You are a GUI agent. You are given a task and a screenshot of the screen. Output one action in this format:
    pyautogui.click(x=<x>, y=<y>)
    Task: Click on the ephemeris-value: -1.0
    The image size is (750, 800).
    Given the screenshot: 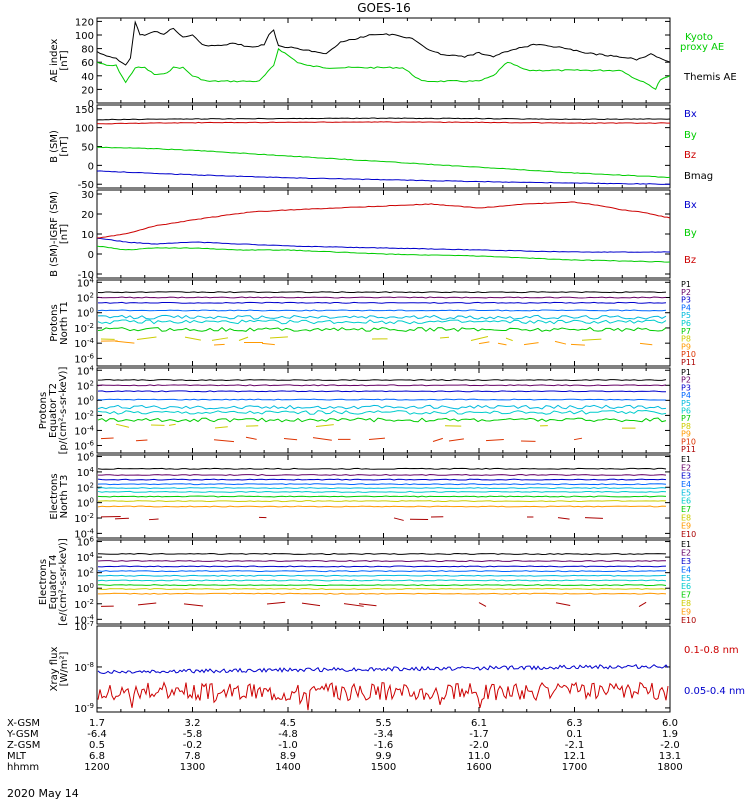 What is the action you would take?
    pyautogui.click(x=288, y=745)
    